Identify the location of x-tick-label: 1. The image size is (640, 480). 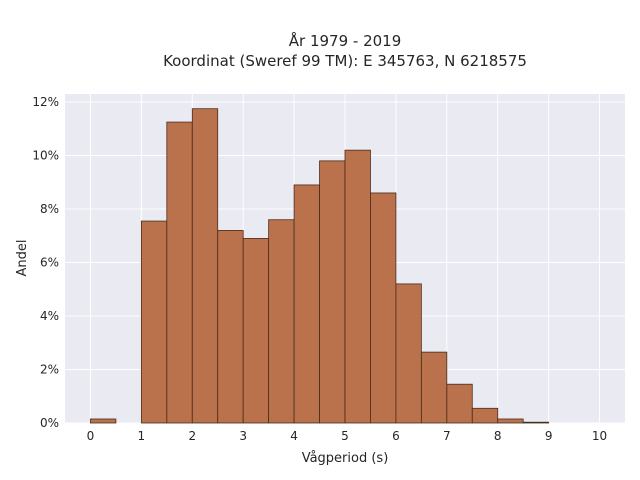
(142, 436).